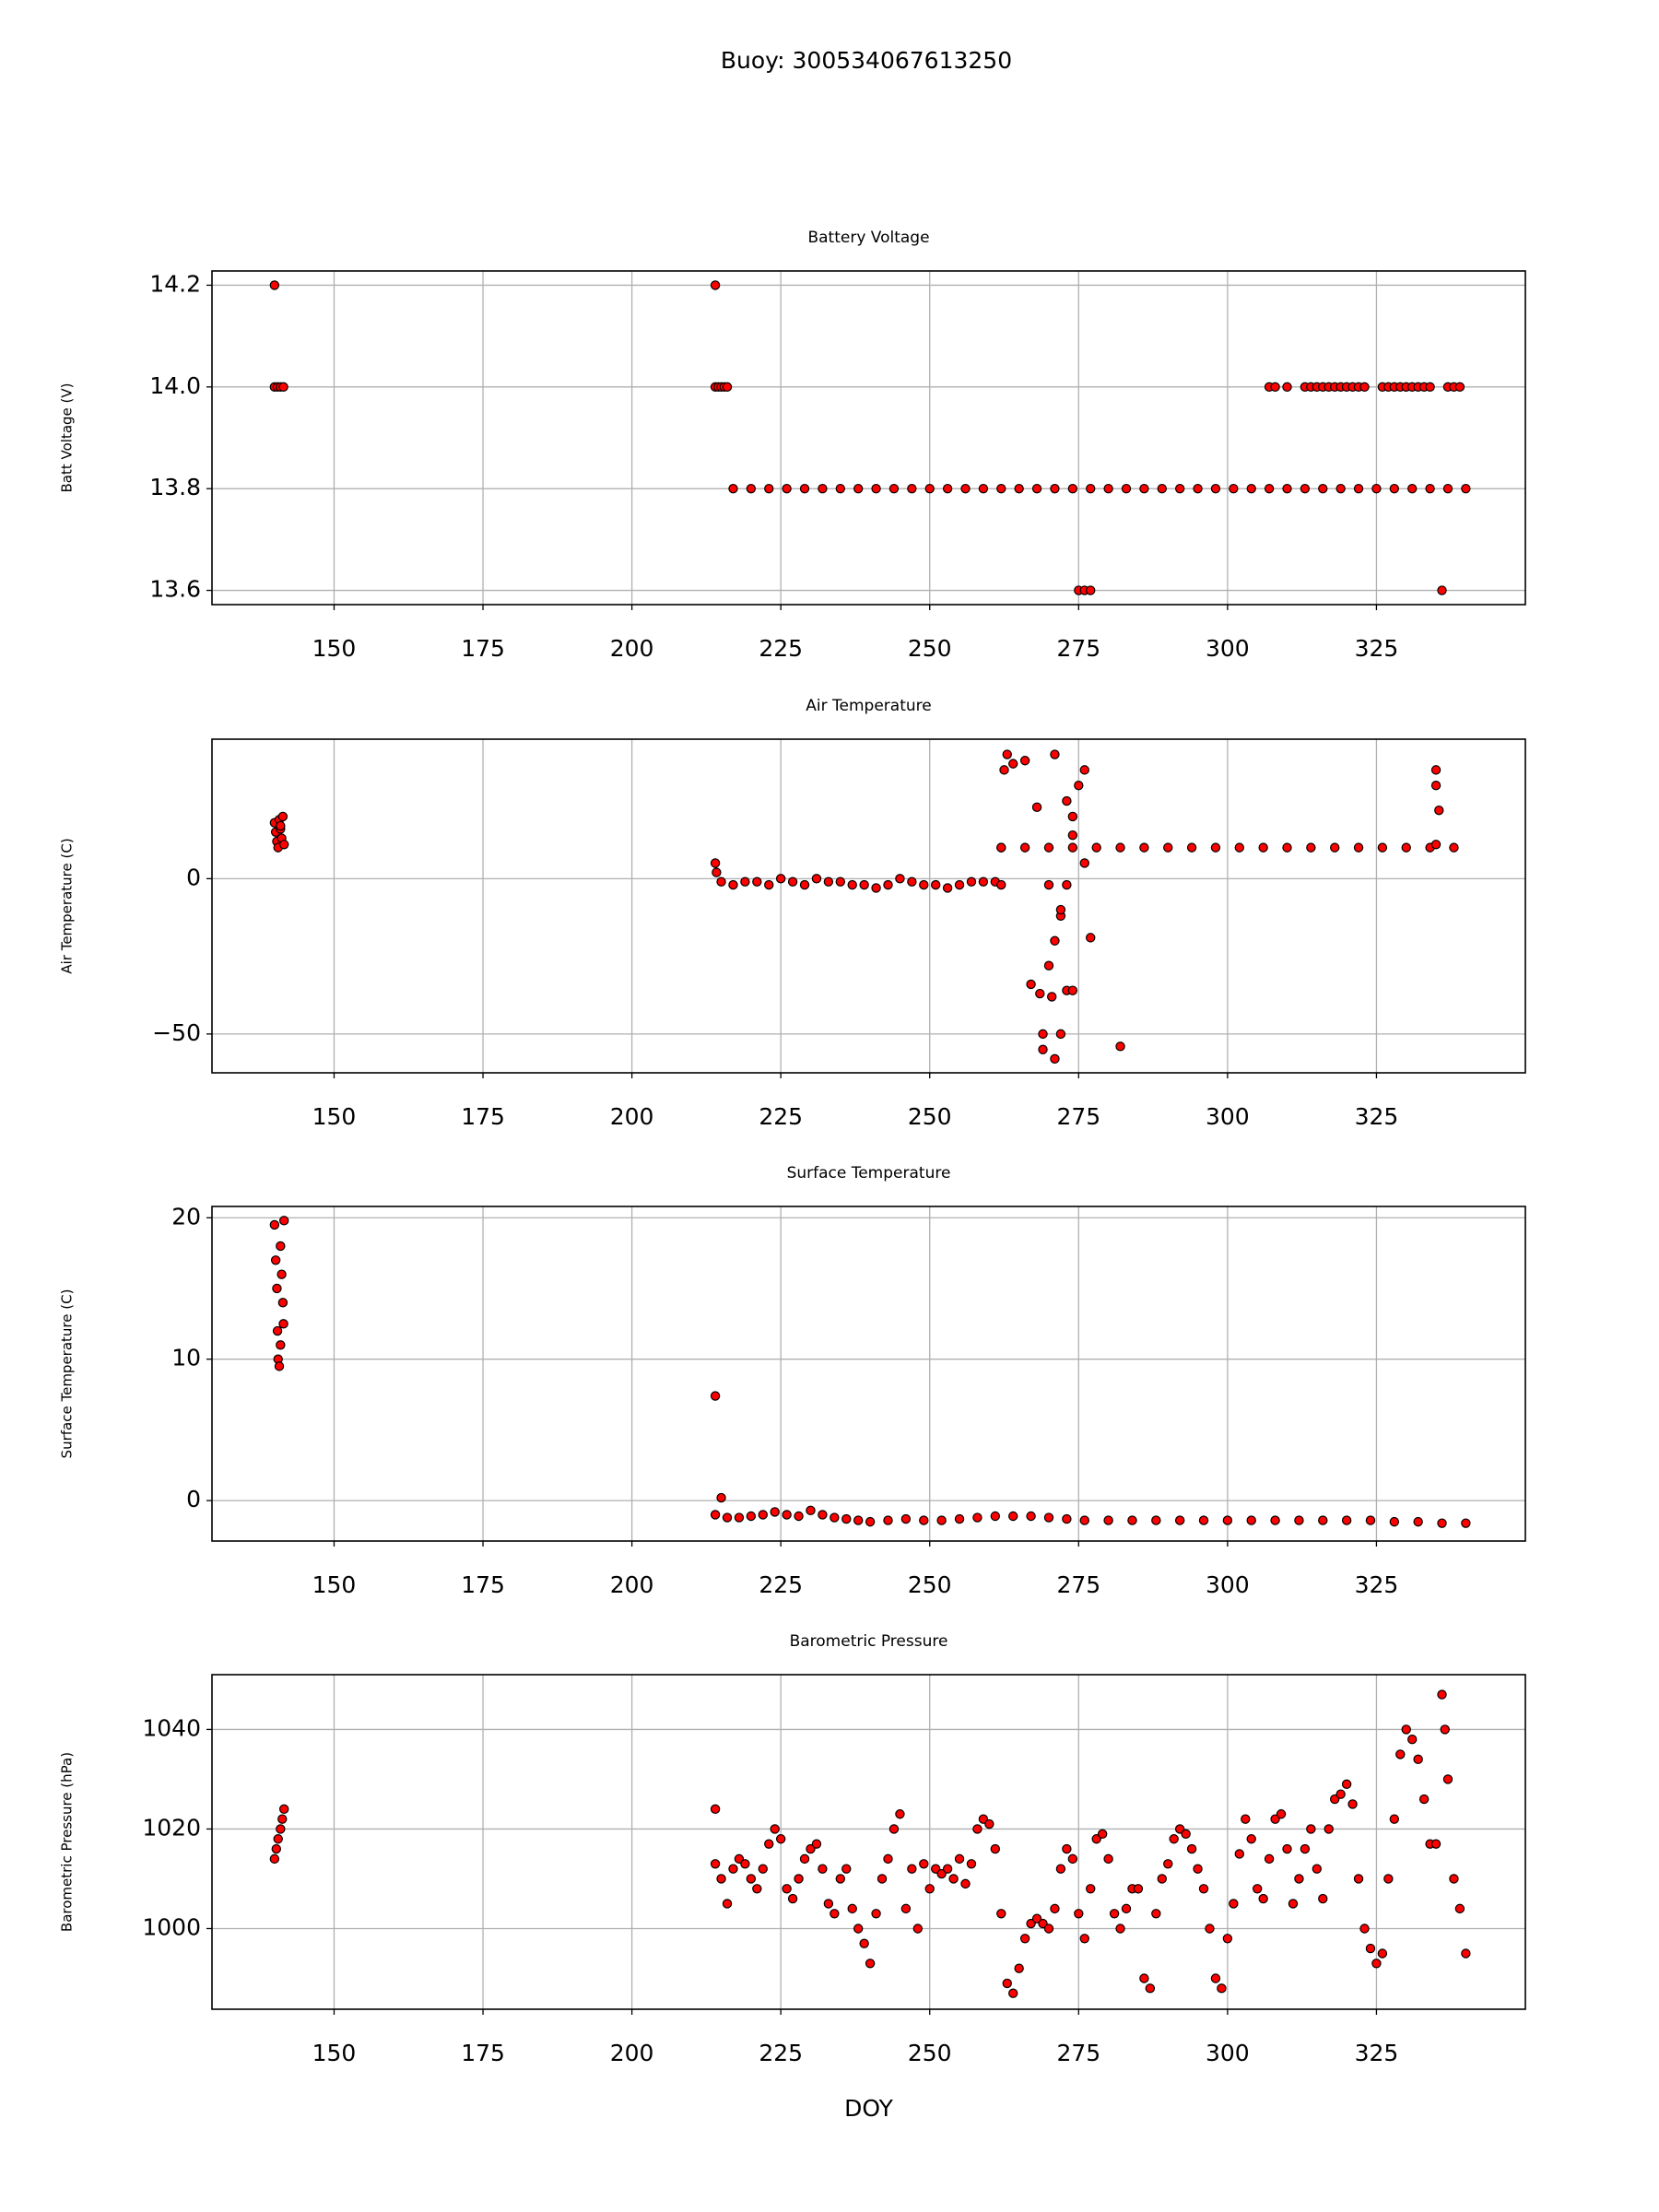  Describe the element at coordinates (868, 1374) in the screenshot. I see `axes-frame` at that location.